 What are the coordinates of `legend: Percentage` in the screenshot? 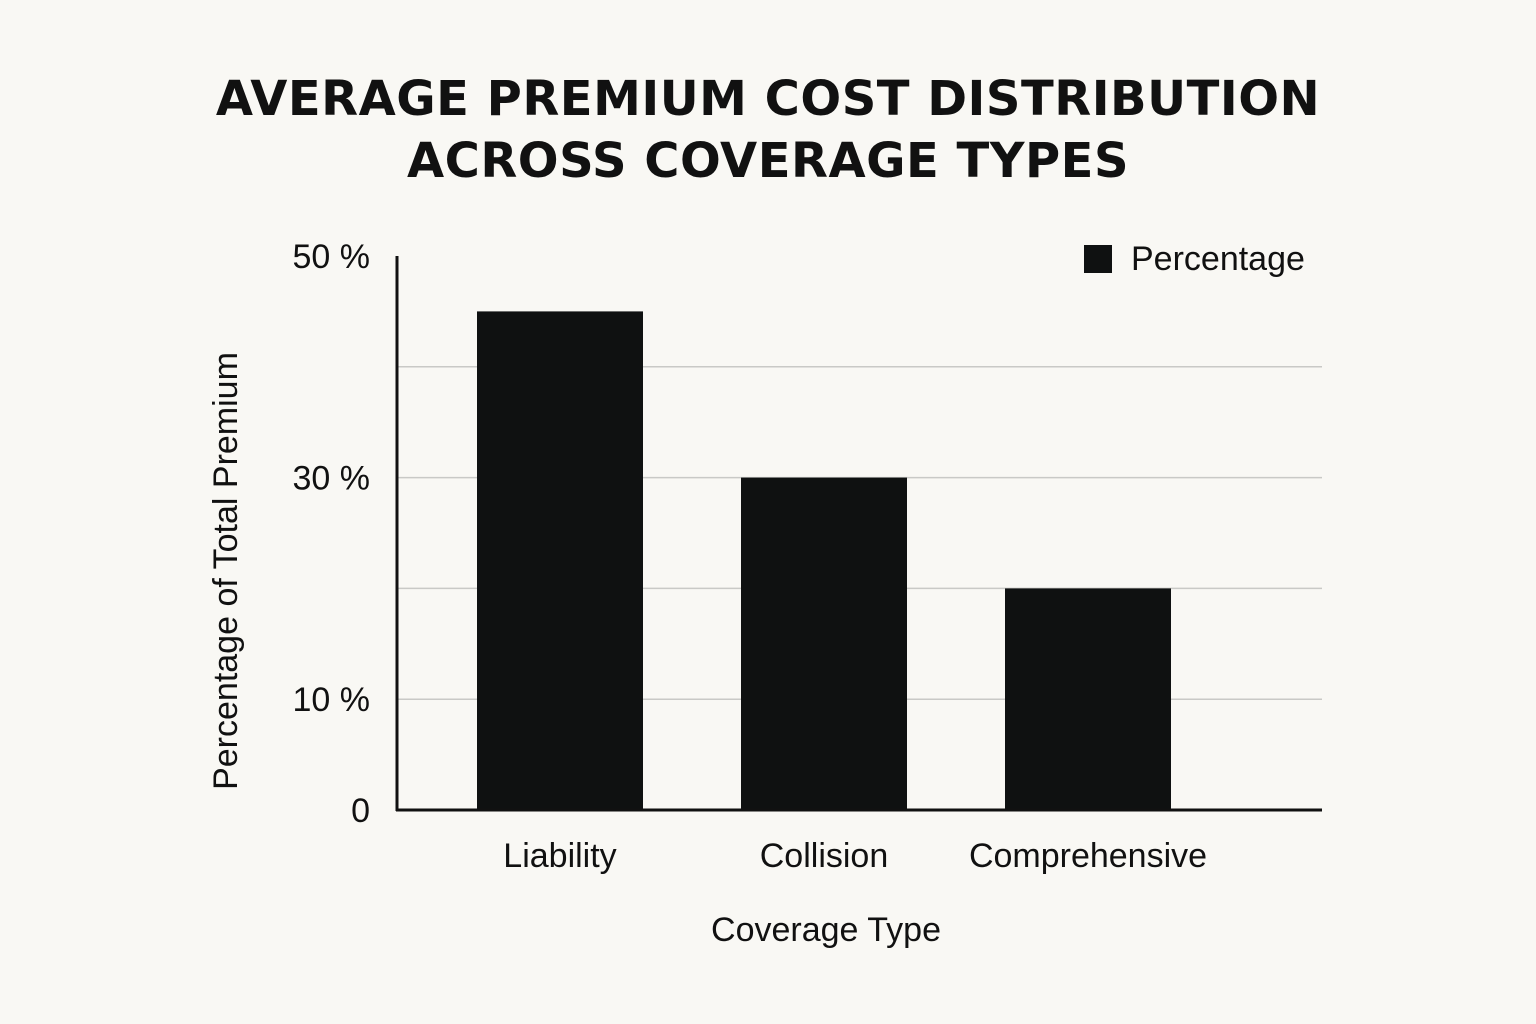 It's located at (1194, 259).